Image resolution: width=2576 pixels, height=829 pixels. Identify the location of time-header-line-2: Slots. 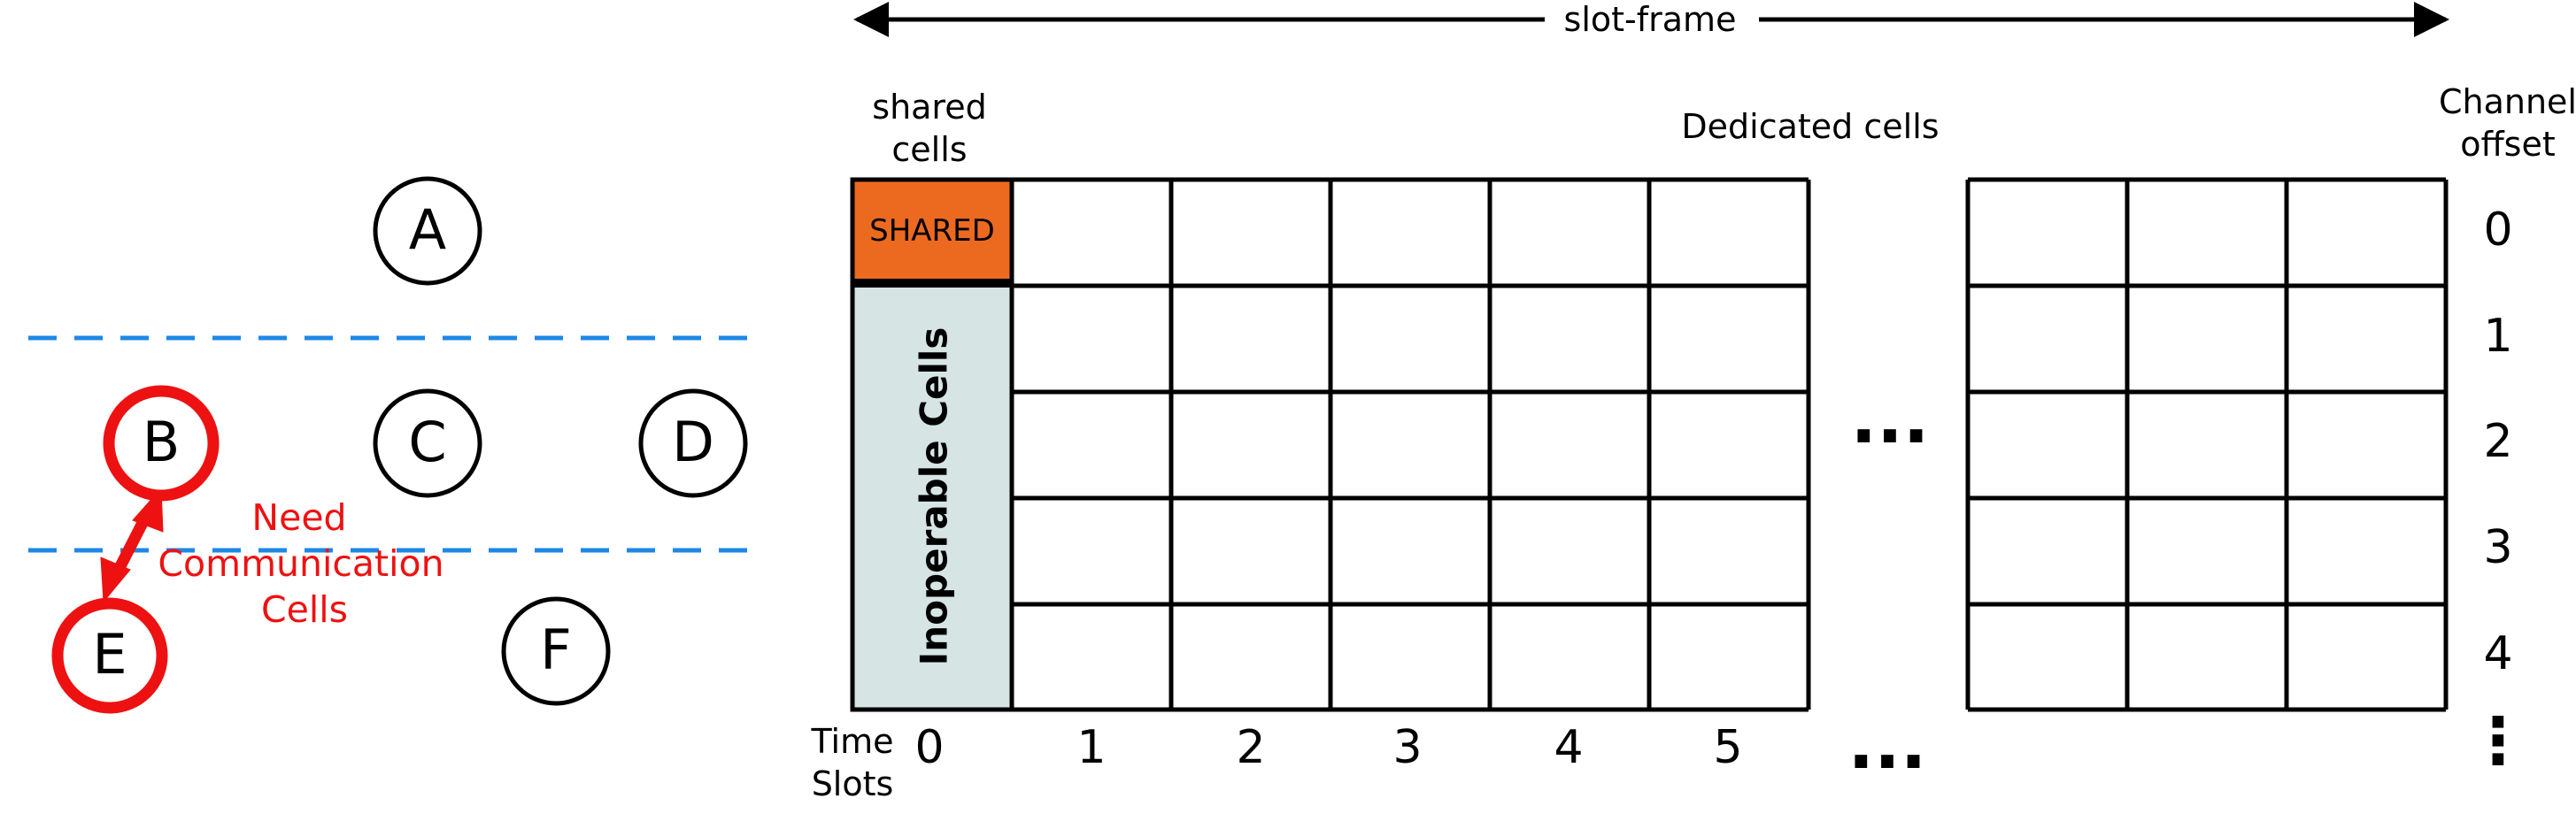
(853, 784).